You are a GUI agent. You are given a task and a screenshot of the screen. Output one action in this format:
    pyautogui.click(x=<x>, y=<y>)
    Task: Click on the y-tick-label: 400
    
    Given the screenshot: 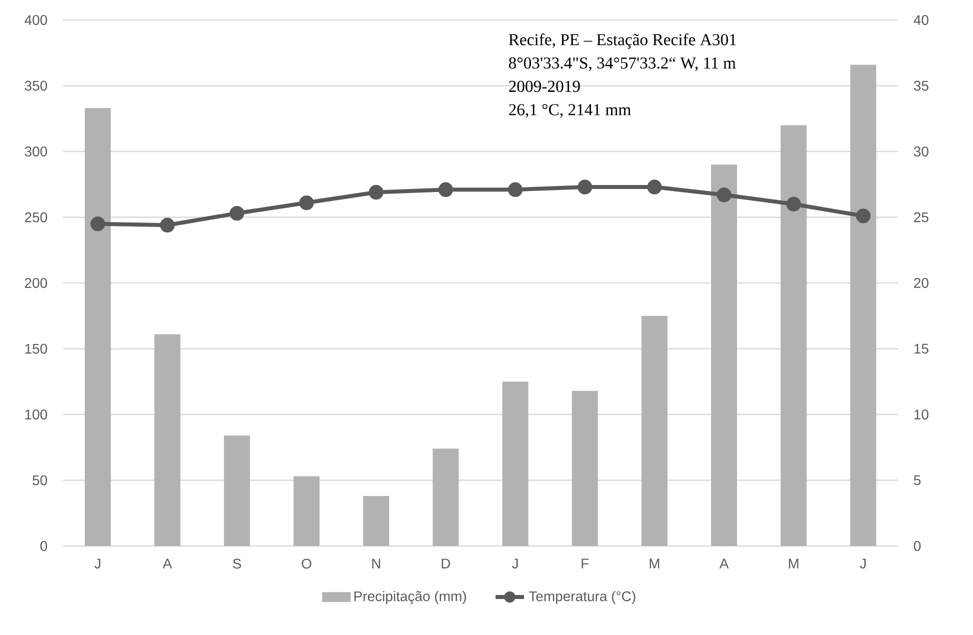 What is the action you would take?
    pyautogui.click(x=36, y=20)
    